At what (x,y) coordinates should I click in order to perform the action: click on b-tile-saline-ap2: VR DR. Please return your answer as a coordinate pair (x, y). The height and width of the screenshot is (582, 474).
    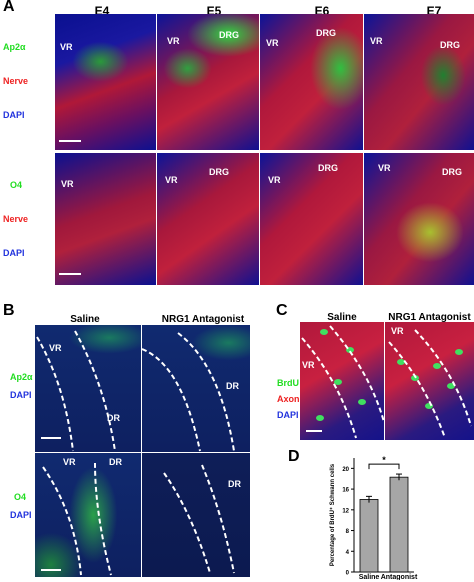
    Looking at the image, I should click on (88, 388).